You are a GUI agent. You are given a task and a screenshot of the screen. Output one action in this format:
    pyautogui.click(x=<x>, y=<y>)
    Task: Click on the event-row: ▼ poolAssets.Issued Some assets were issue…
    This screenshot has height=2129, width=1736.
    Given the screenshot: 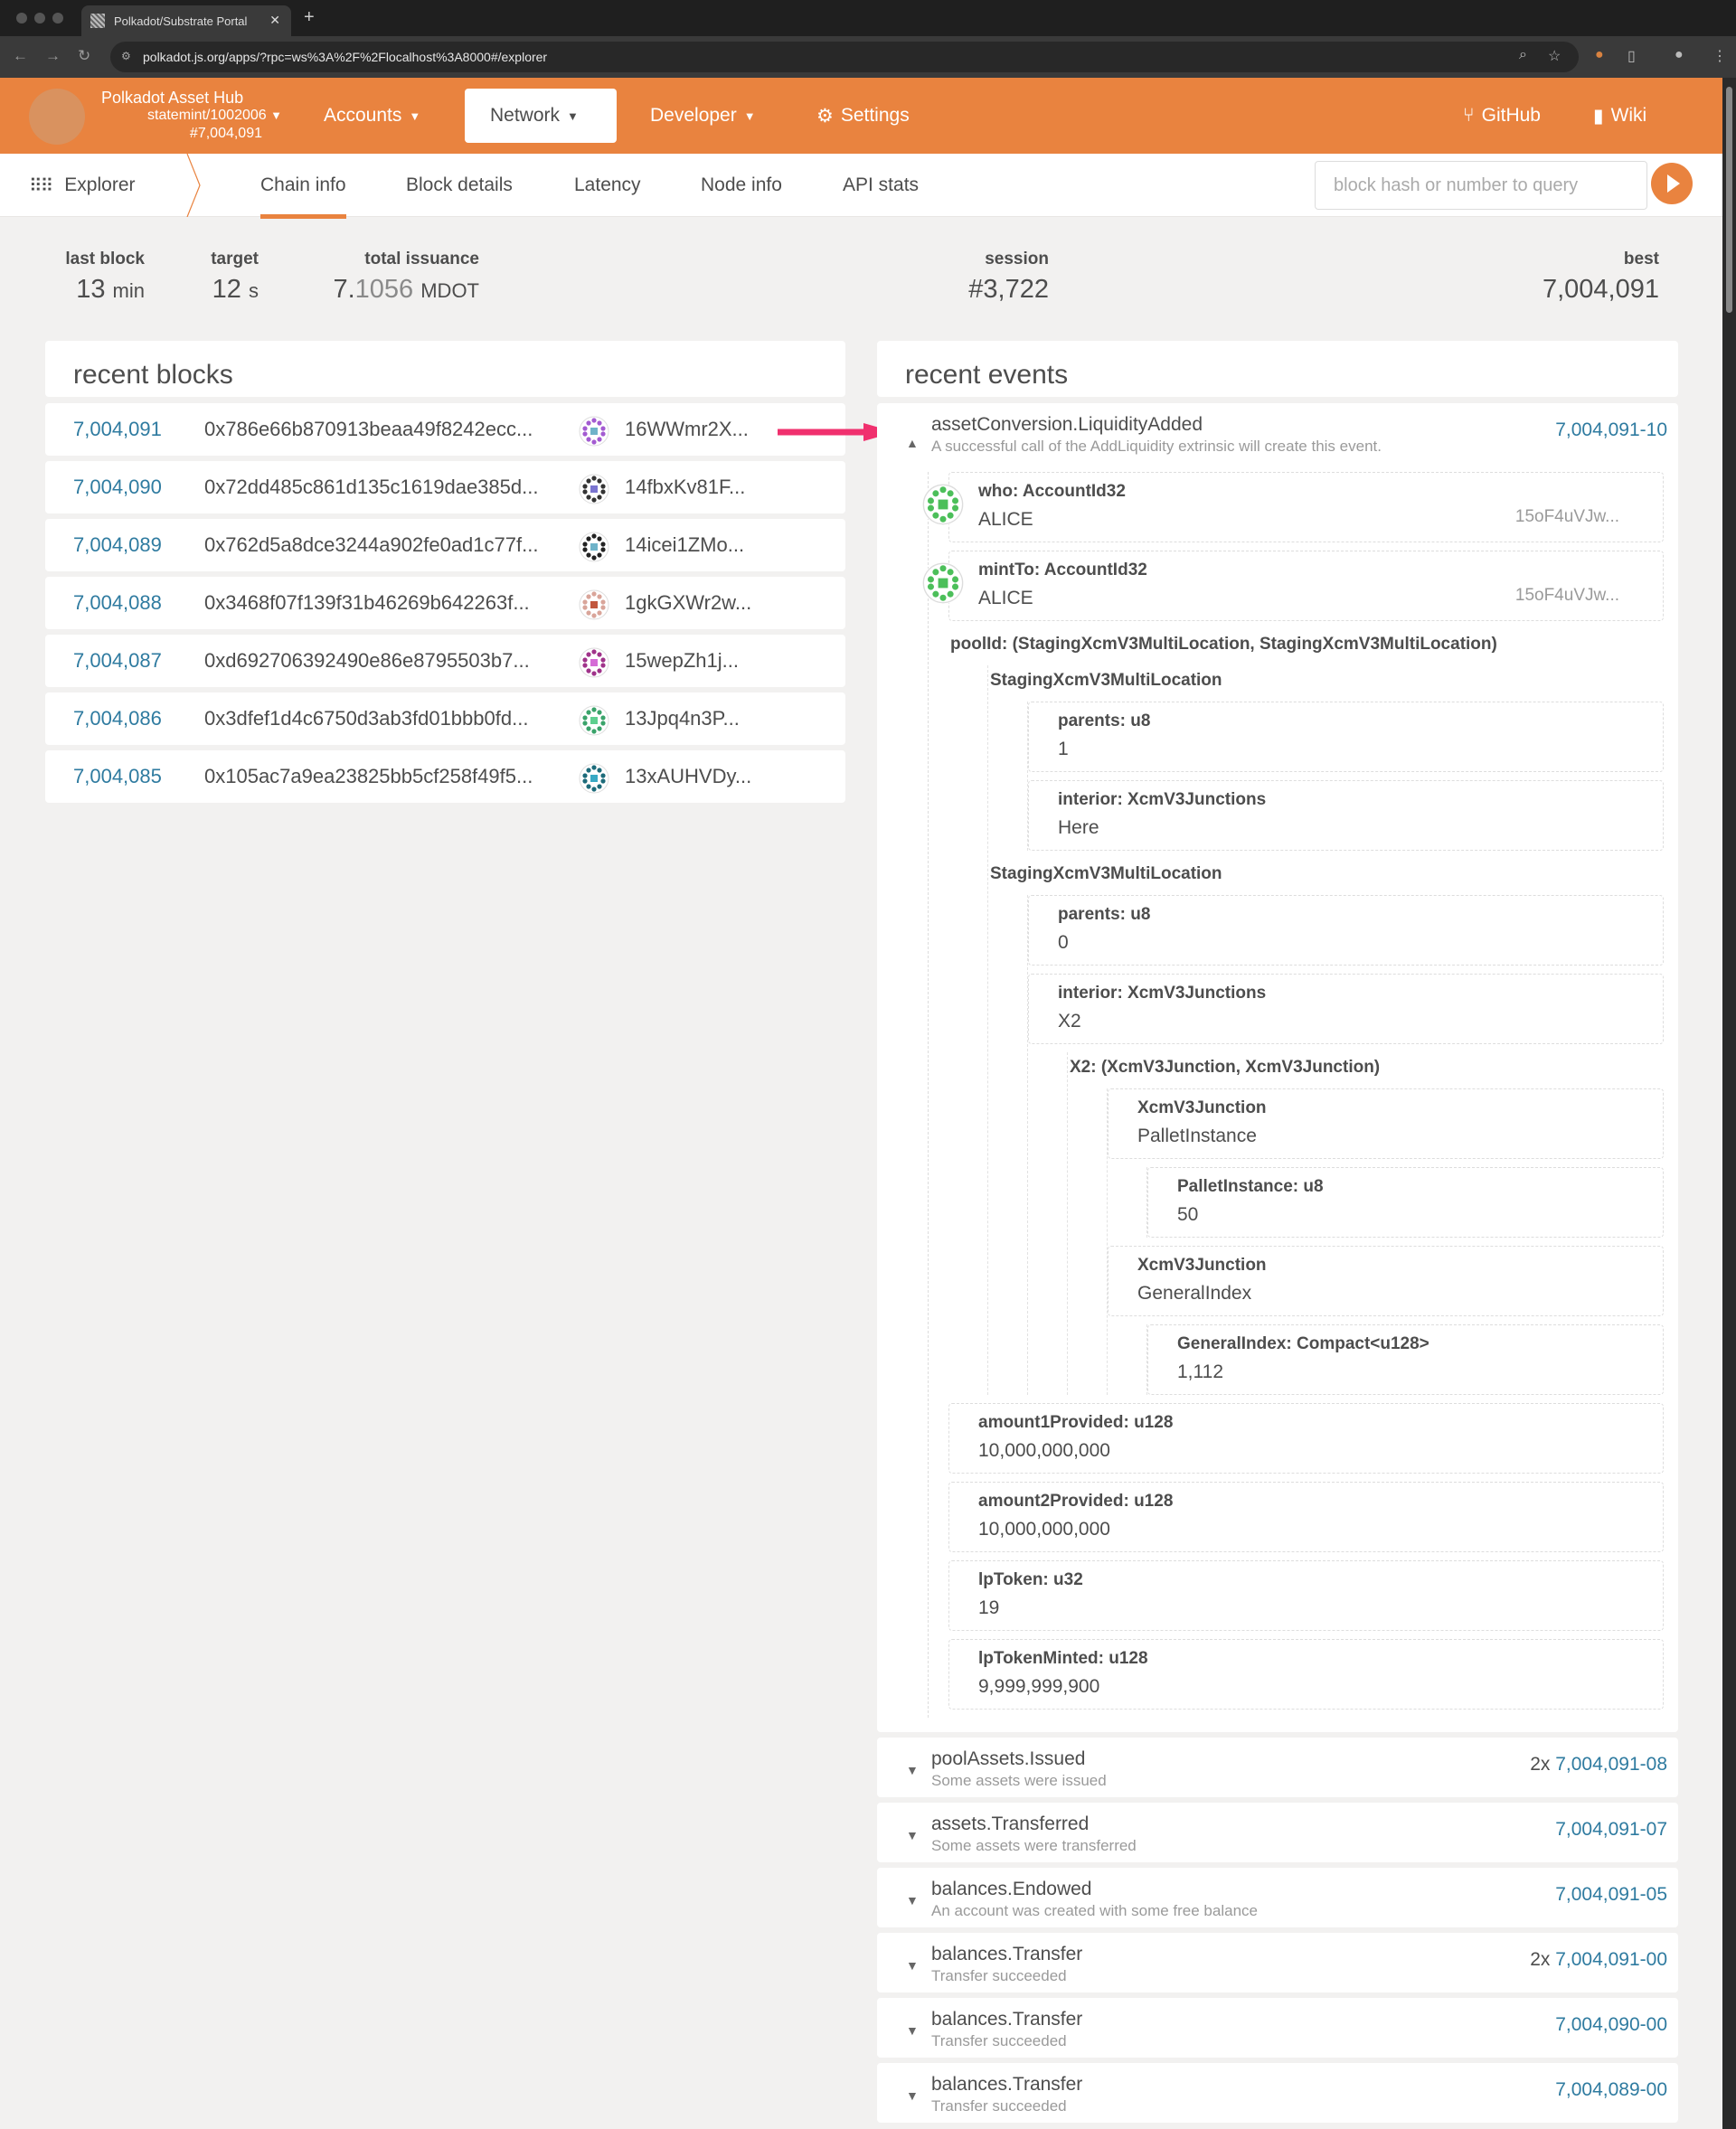 What is the action you would take?
    pyautogui.click(x=1277, y=1767)
    